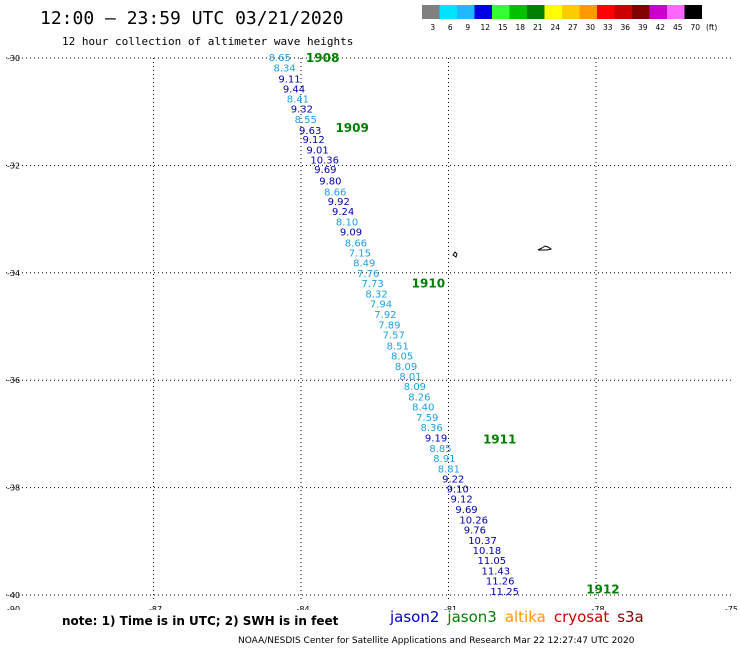  Describe the element at coordinates (317, 150) in the screenshot. I see `wave-height-value: 9.01` at that location.